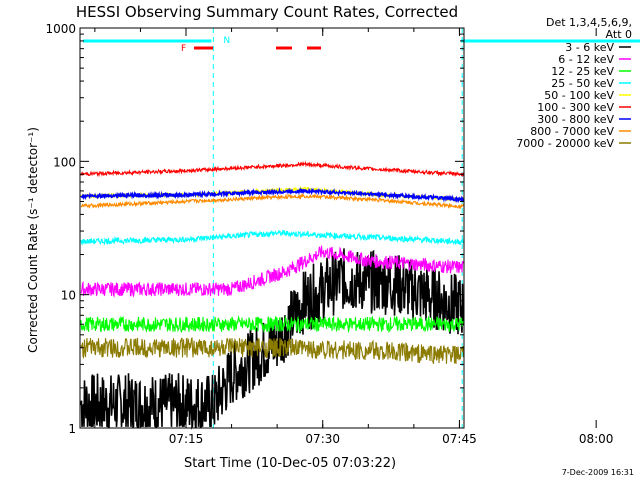  I want to click on x-tick-label: 07:45, so click(459, 439).